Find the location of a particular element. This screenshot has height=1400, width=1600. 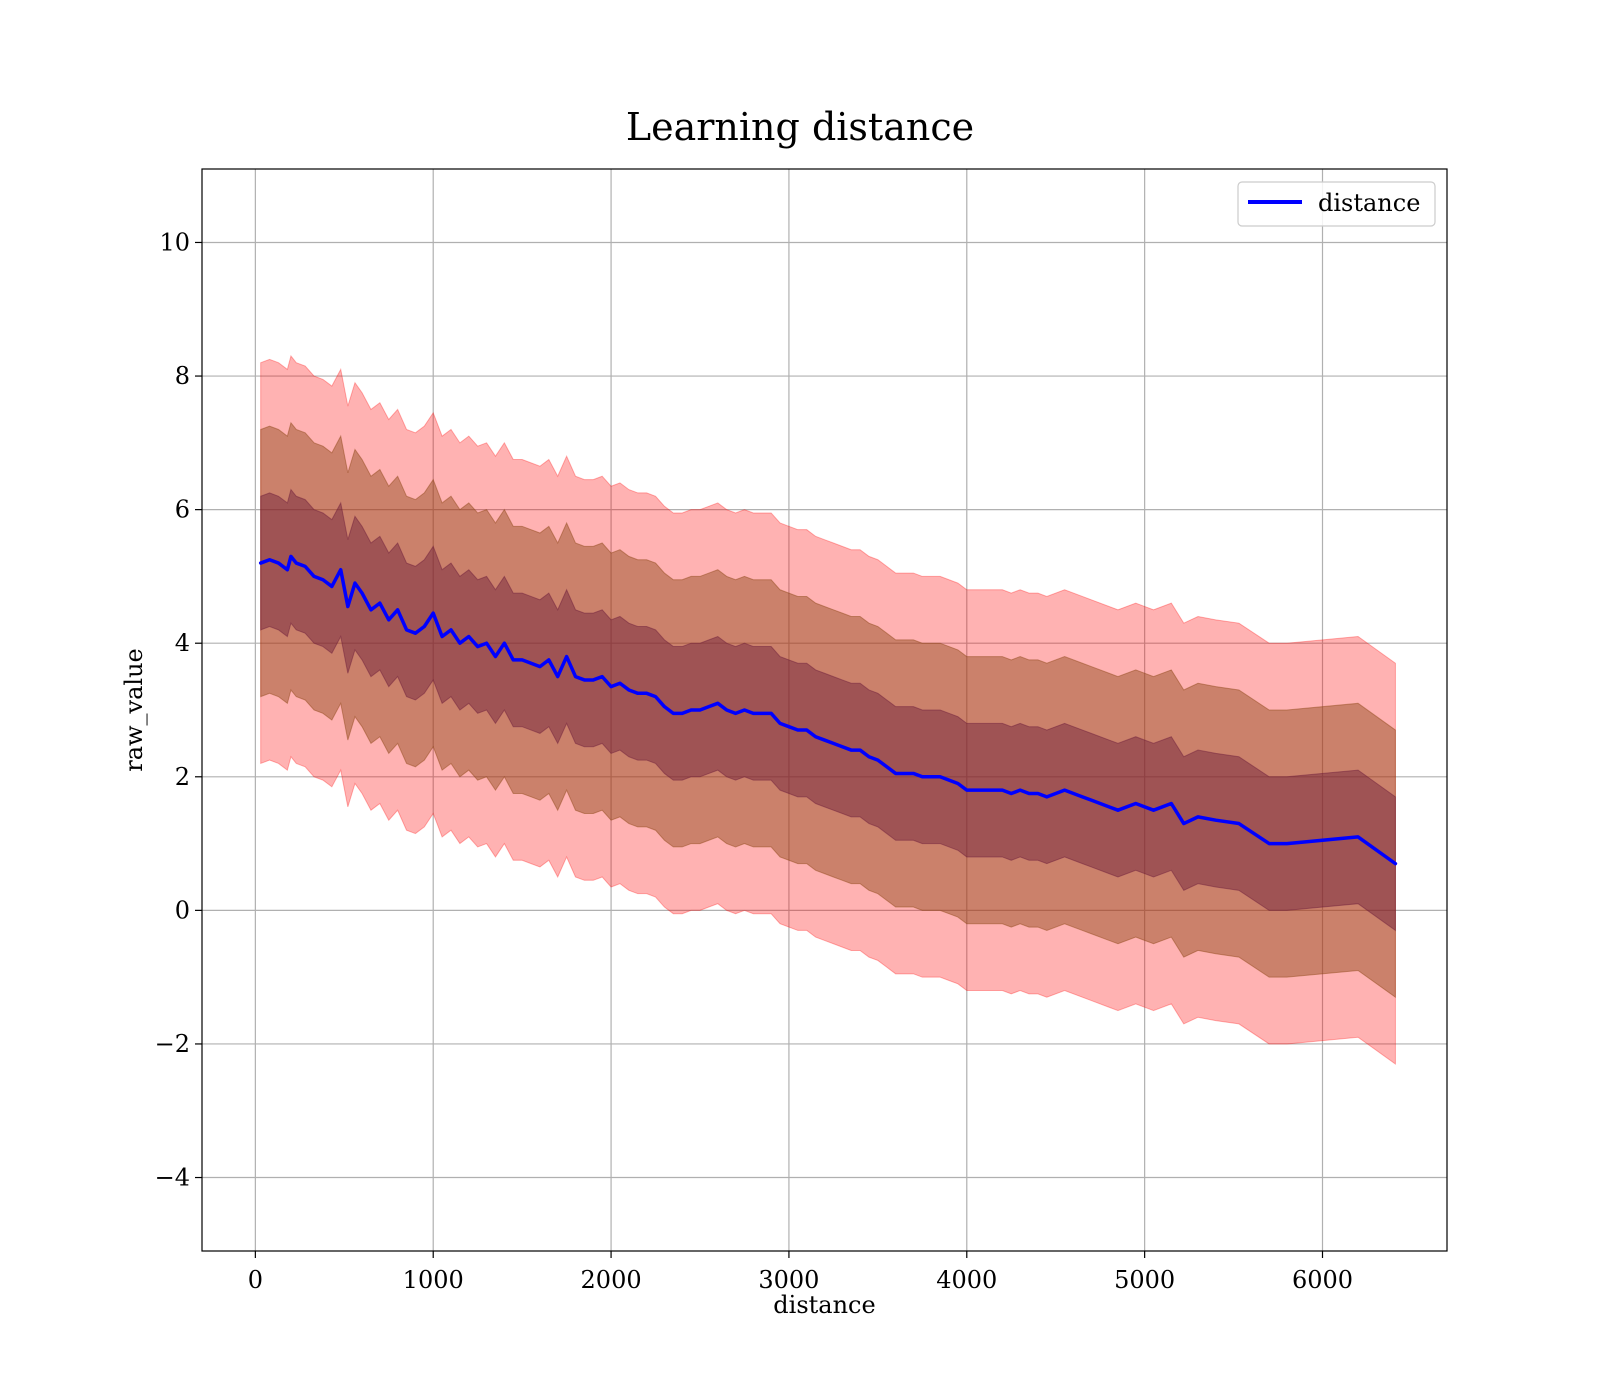

legend: distance is located at coordinates (1336, 204).